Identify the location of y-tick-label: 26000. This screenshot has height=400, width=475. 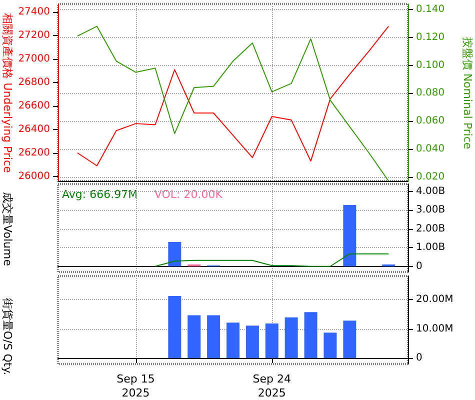
(34, 176).